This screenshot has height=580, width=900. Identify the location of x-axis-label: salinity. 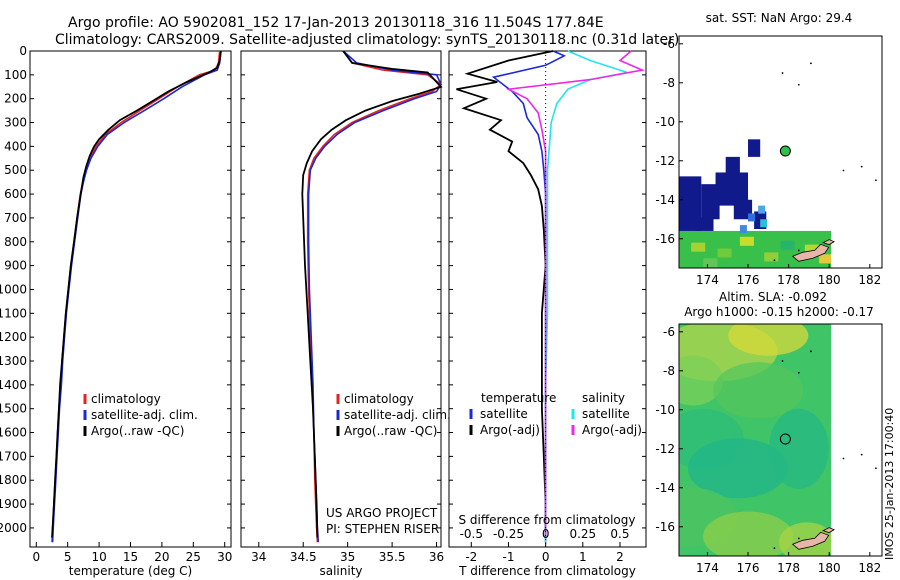
(340, 571).